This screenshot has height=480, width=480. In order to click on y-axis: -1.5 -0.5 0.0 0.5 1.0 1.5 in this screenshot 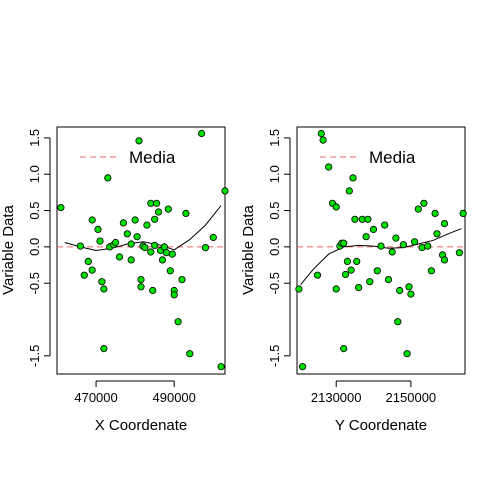, I will do `click(39, 248)`.